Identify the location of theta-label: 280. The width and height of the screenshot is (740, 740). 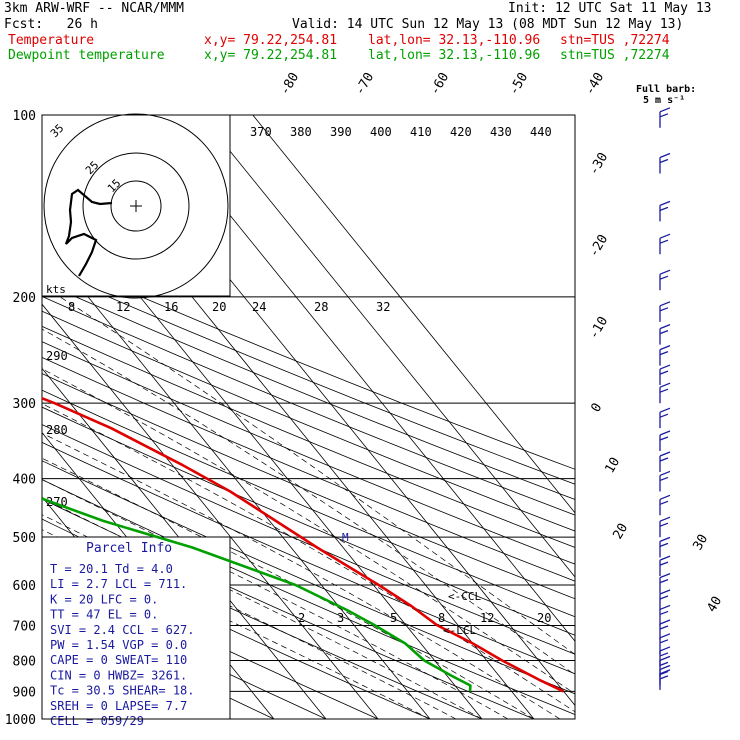
(57, 430).